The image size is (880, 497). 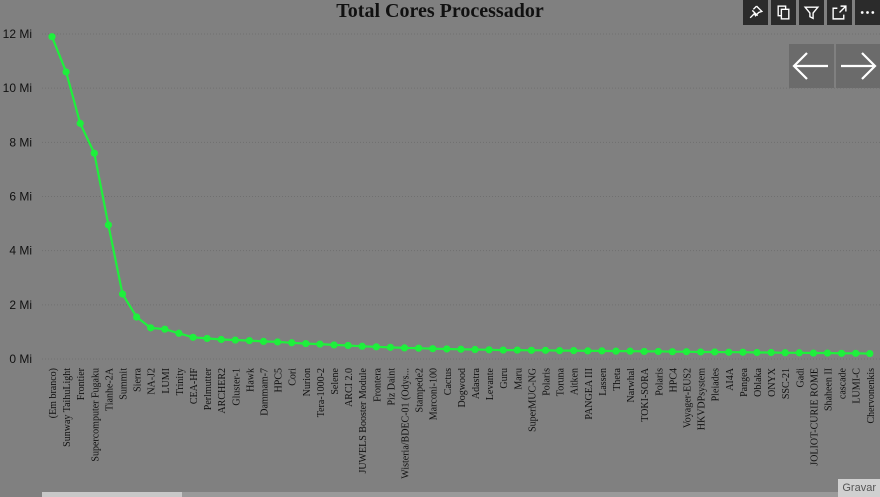 What do you see at coordinates (442, 494) in the screenshot?
I see `horizontal-scrollbar` at bounding box center [442, 494].